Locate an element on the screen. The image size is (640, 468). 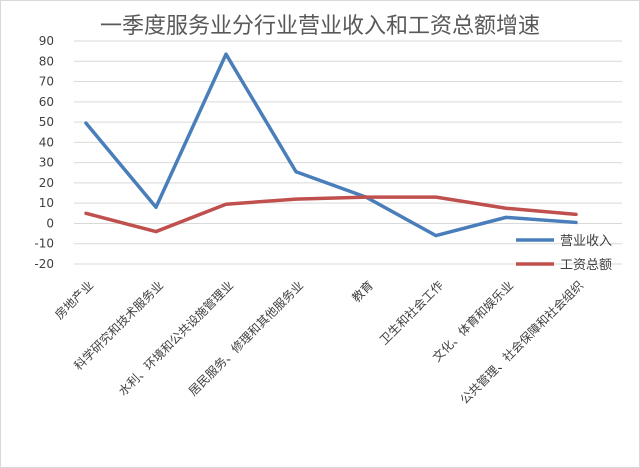
x-category-label: 水利、环境和公共设施管理业 is located at coordinates (175, 338).